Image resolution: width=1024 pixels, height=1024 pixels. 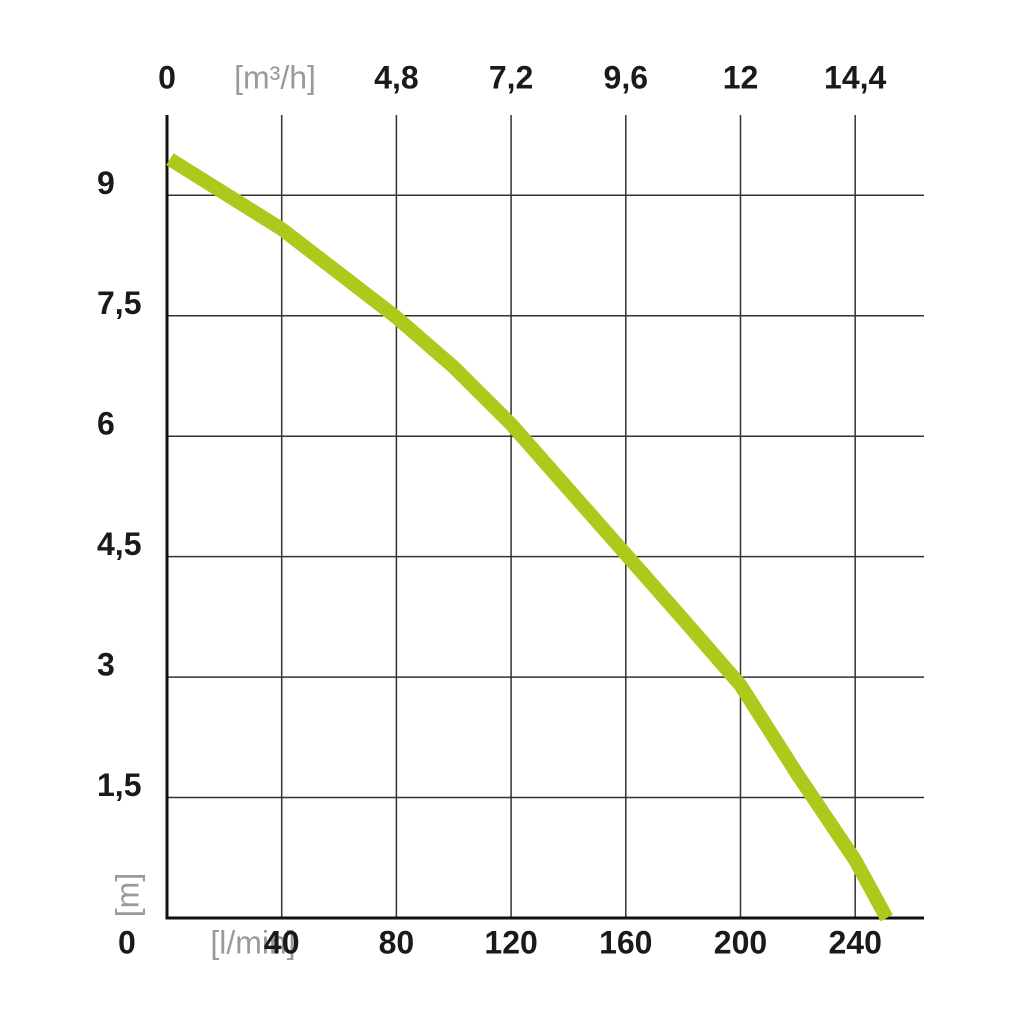 I want to click on y-tick-label: 9, so click(x=106, y=183).